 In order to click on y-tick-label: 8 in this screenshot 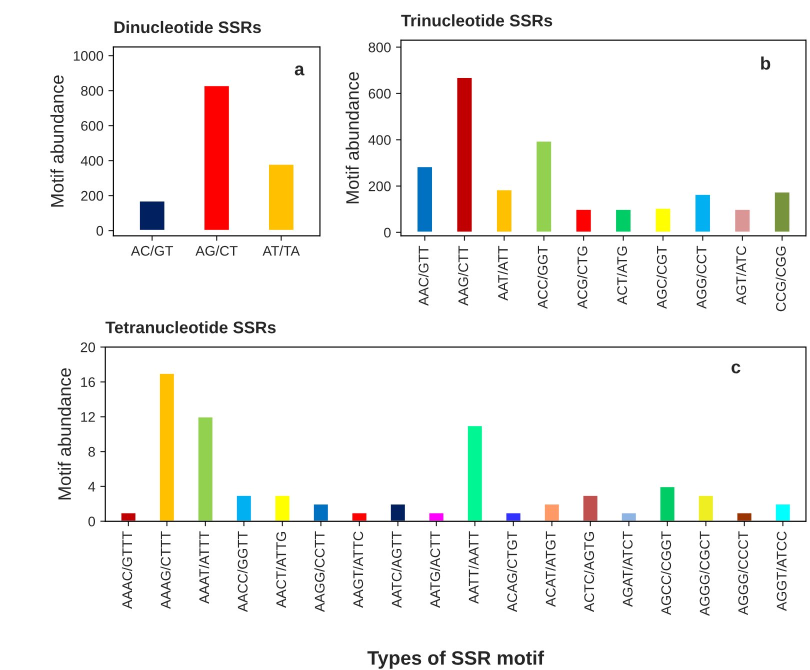, I will do `click(91, 451)`.